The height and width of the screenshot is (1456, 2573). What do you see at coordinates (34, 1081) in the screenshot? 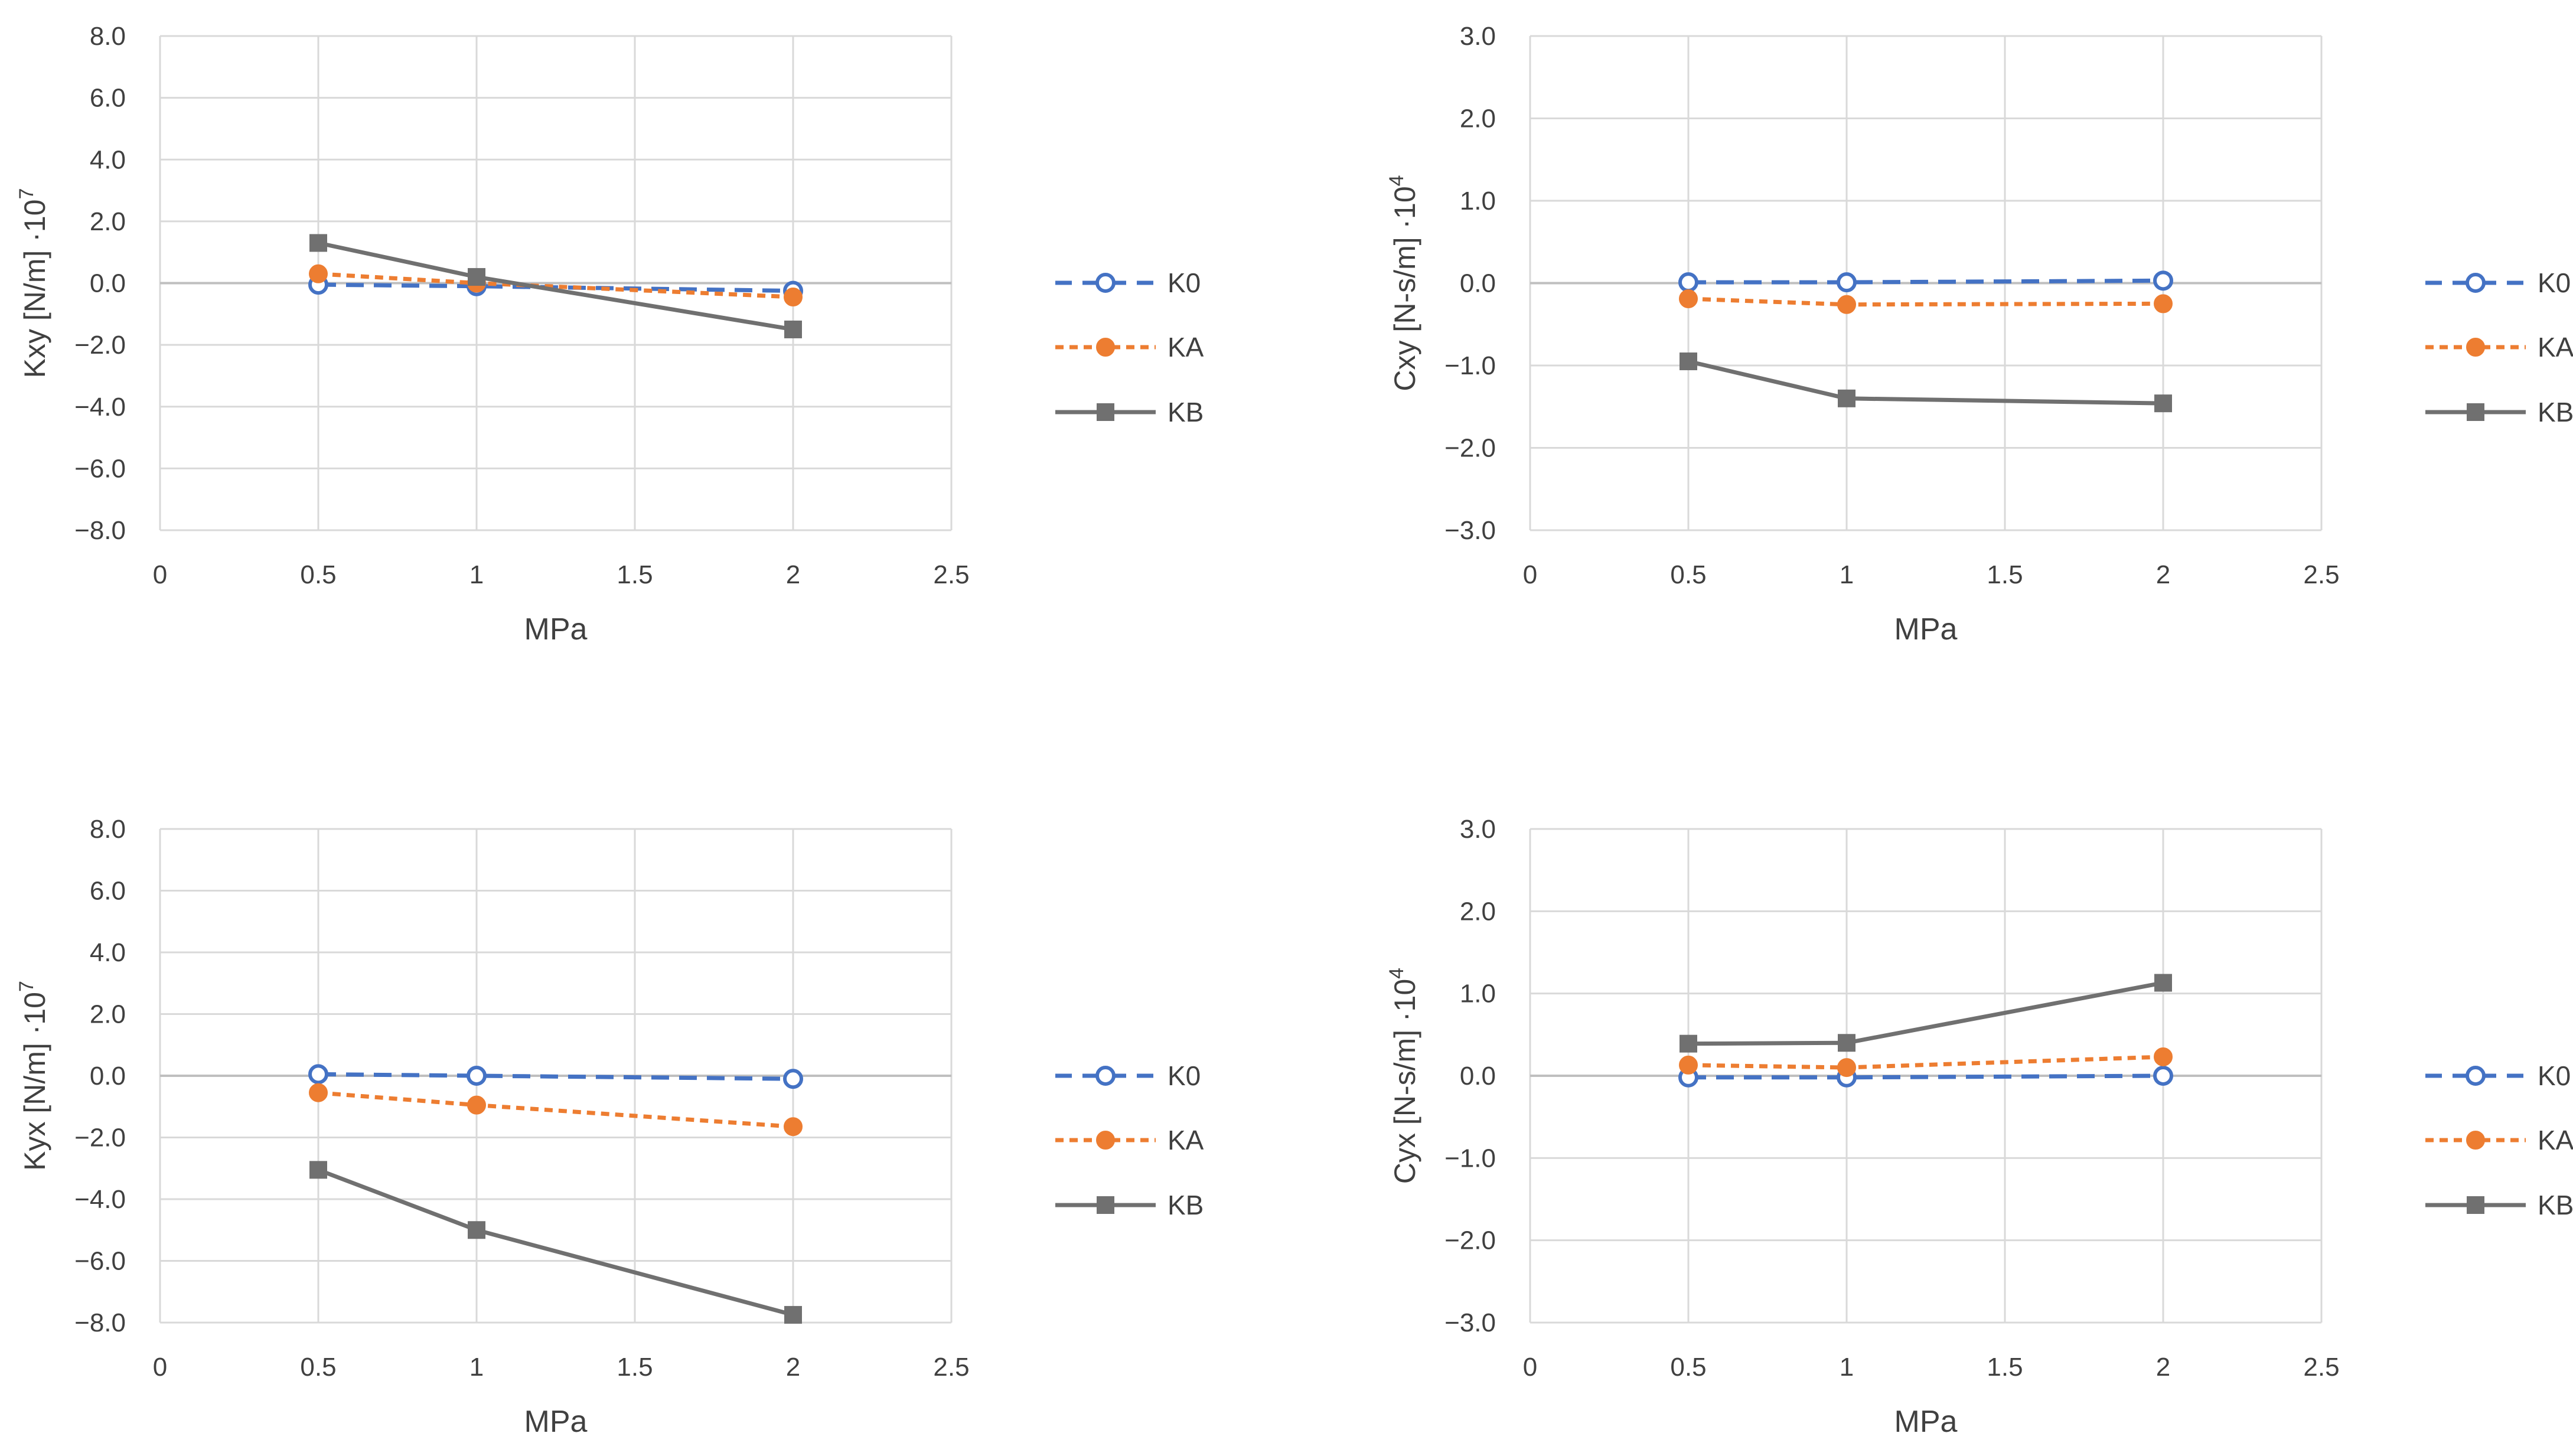
I see `y-axis-title-text: Kyx [N/m] ·10` at bounding box center [34, 1081].